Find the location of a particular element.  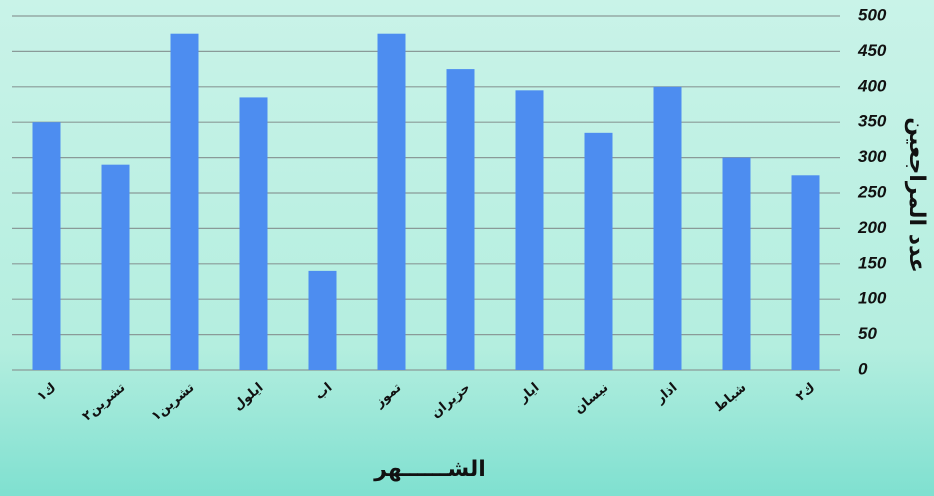

y-tick-label: 100 is located at coordinates (872, 298).